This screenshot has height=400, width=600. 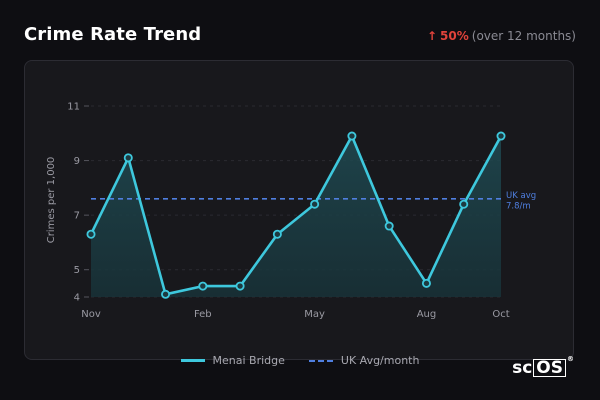 I want to click on legend-item-average: UK Avg/month, so click(x=364, y=360).